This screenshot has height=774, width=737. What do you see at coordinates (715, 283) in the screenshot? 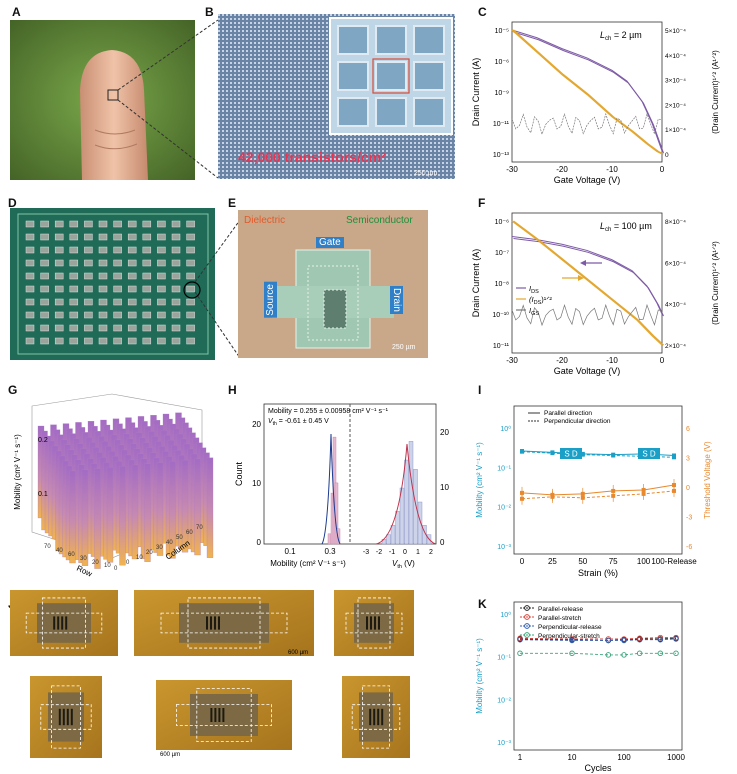
I see `y2-axis-label: (Drain Current)¹ᐟ² (A¹ᐟ²)` at bounding box center [715, 283].